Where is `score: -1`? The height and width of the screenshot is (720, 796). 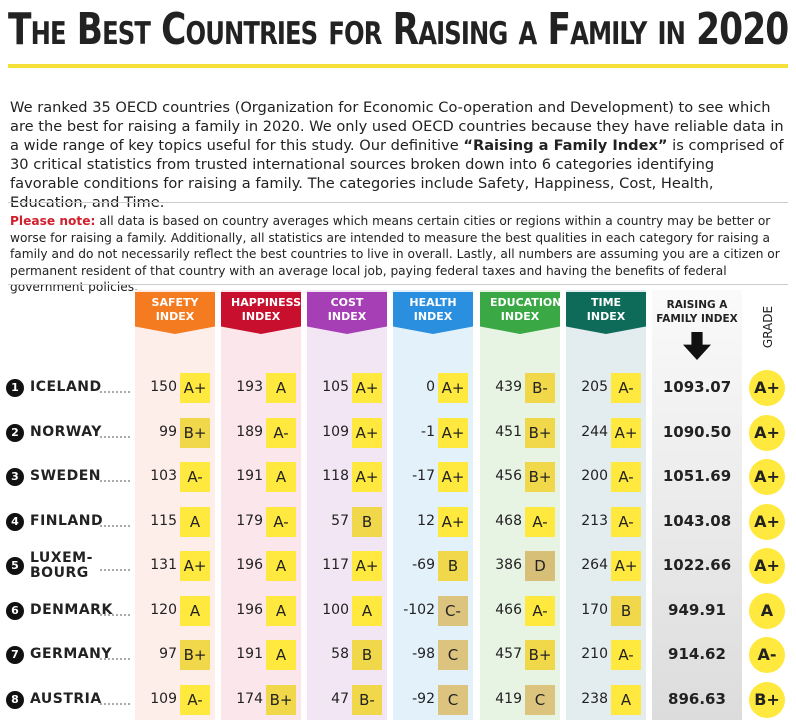 score: -1 is located at coordinates (428, 431).